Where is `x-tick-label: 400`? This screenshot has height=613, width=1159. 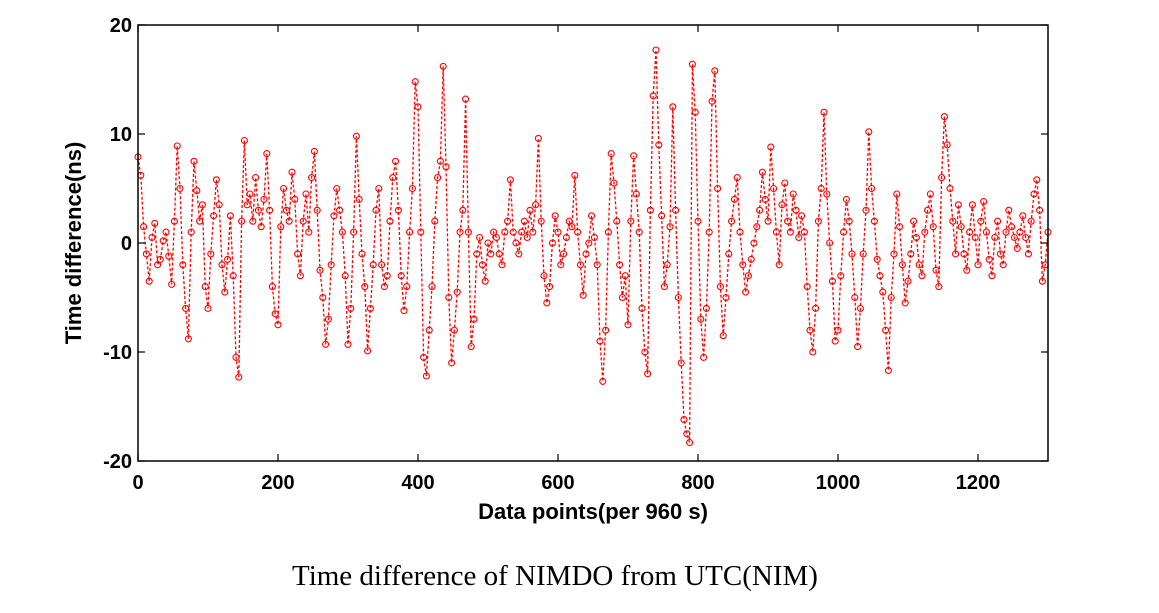
x-tick-label: 400 is located at coordinates (417, 483).